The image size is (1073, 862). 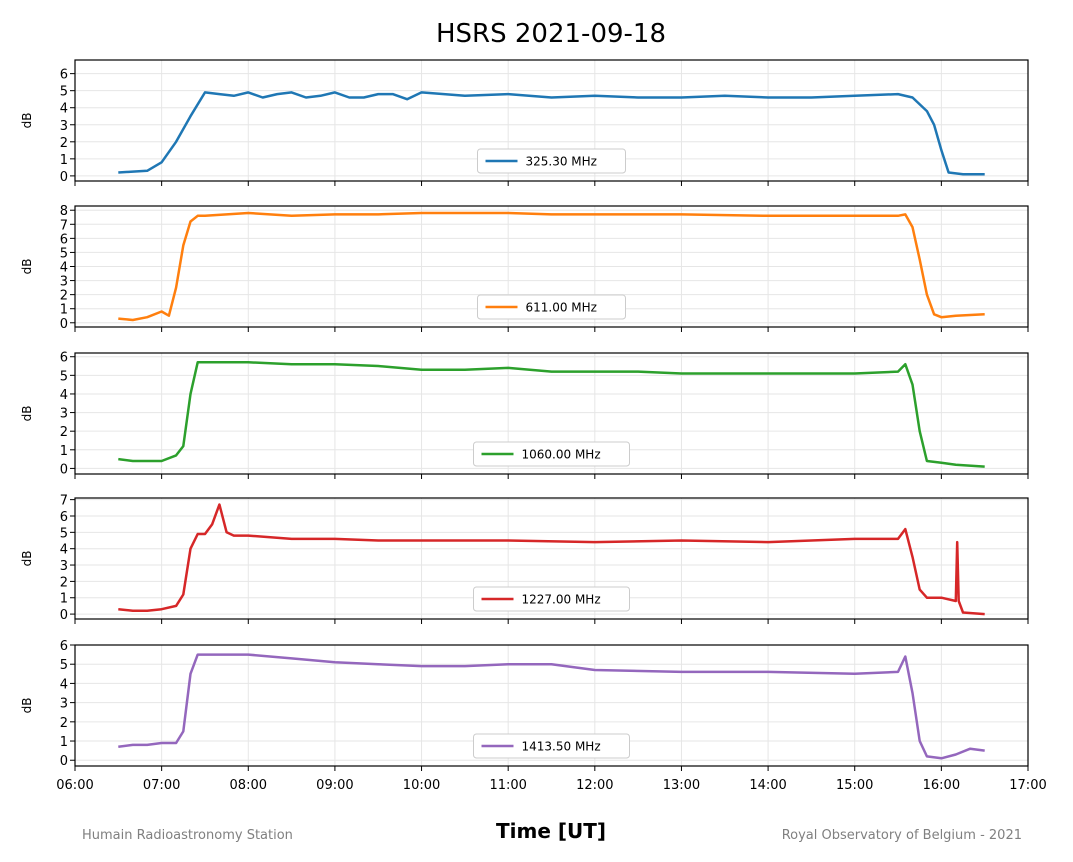 What do you see at coordinates (854, 785) in the screenshot?
I see `x-tick-label: 15:00` at bounding box center [854, 785].